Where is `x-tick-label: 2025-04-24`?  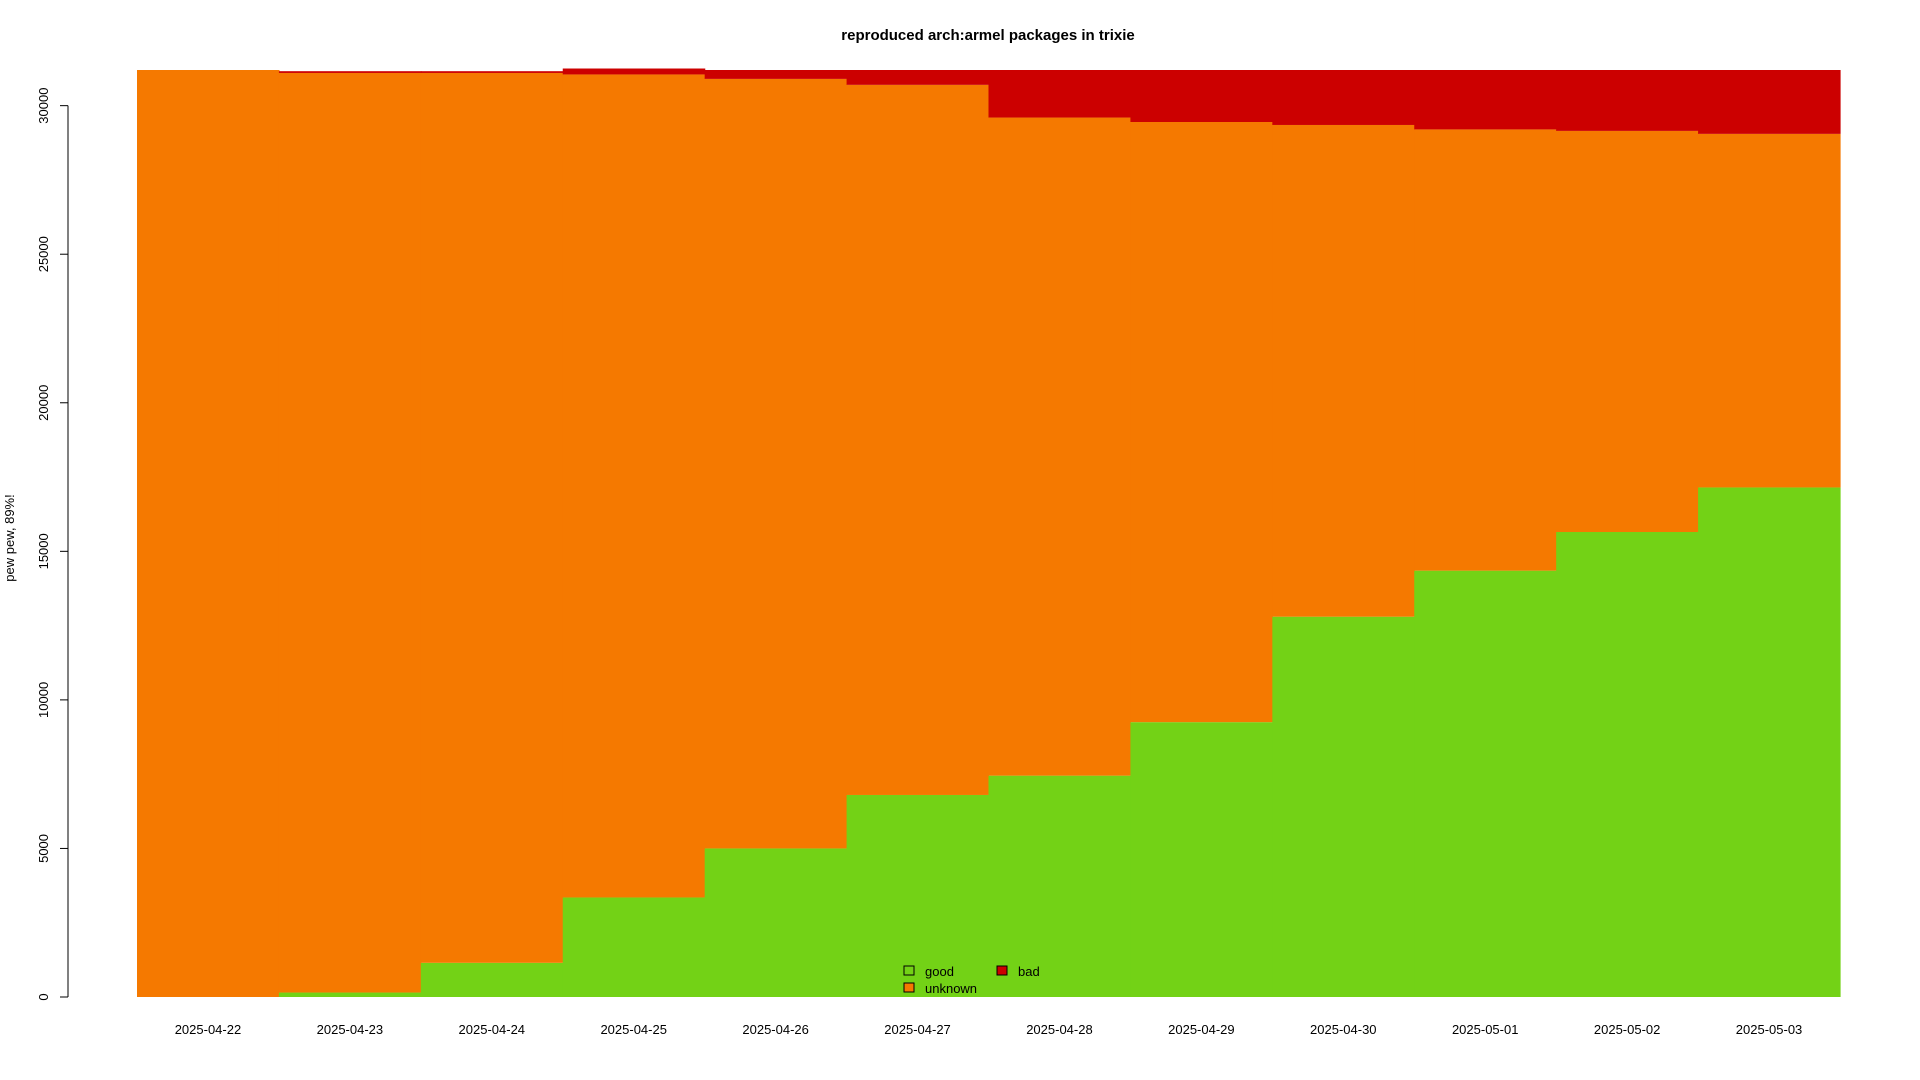
x-tick-label: 2025-04-24 is located at coordinates (492, 1029).